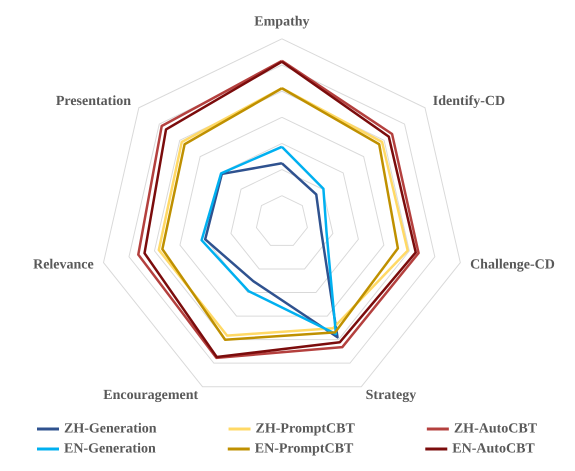 Image resolution: width=575 pixels, height=471 pixels. I want to click on spoke-label: Presentation, so click(94, 102).